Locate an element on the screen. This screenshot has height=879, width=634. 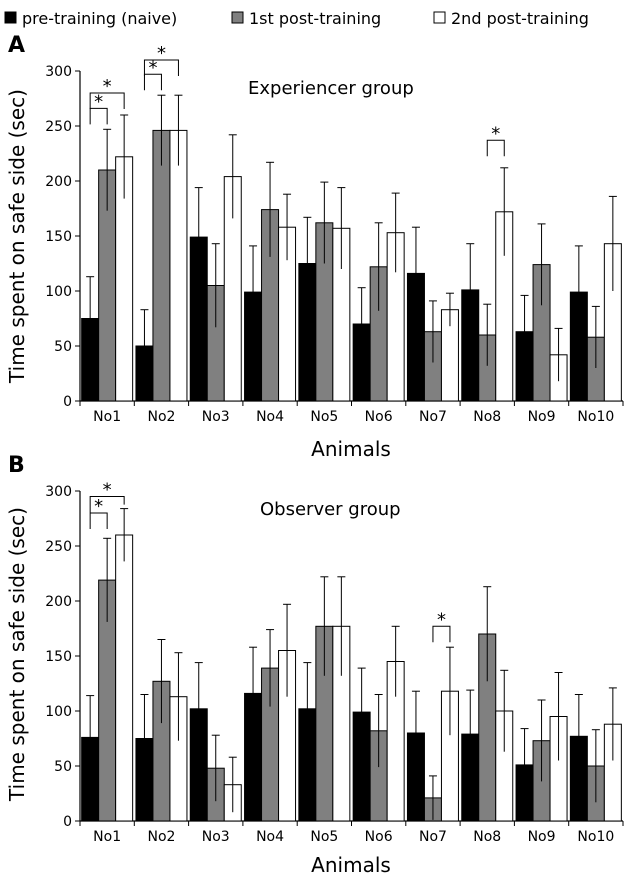
group-title: Observer group is located at coordinates (330, 509).